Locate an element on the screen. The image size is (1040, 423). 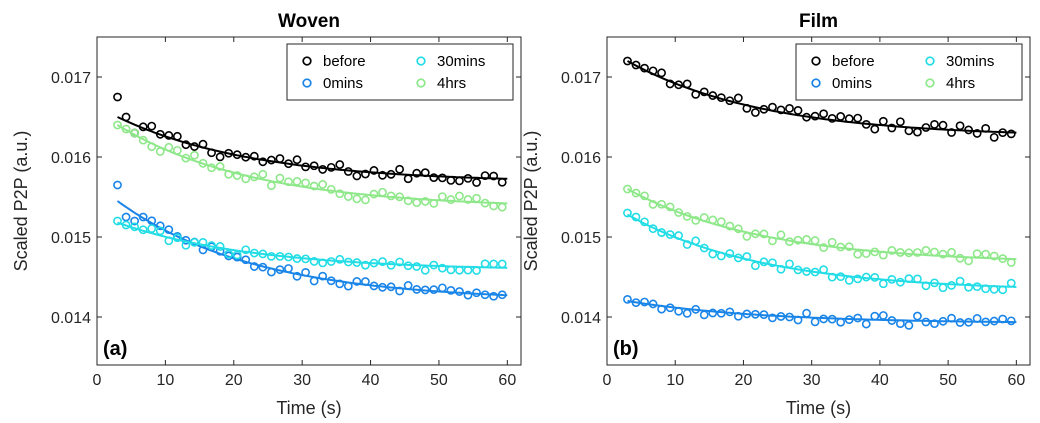
y-tick-label: 0.014 is located at coordinates (581, 318).